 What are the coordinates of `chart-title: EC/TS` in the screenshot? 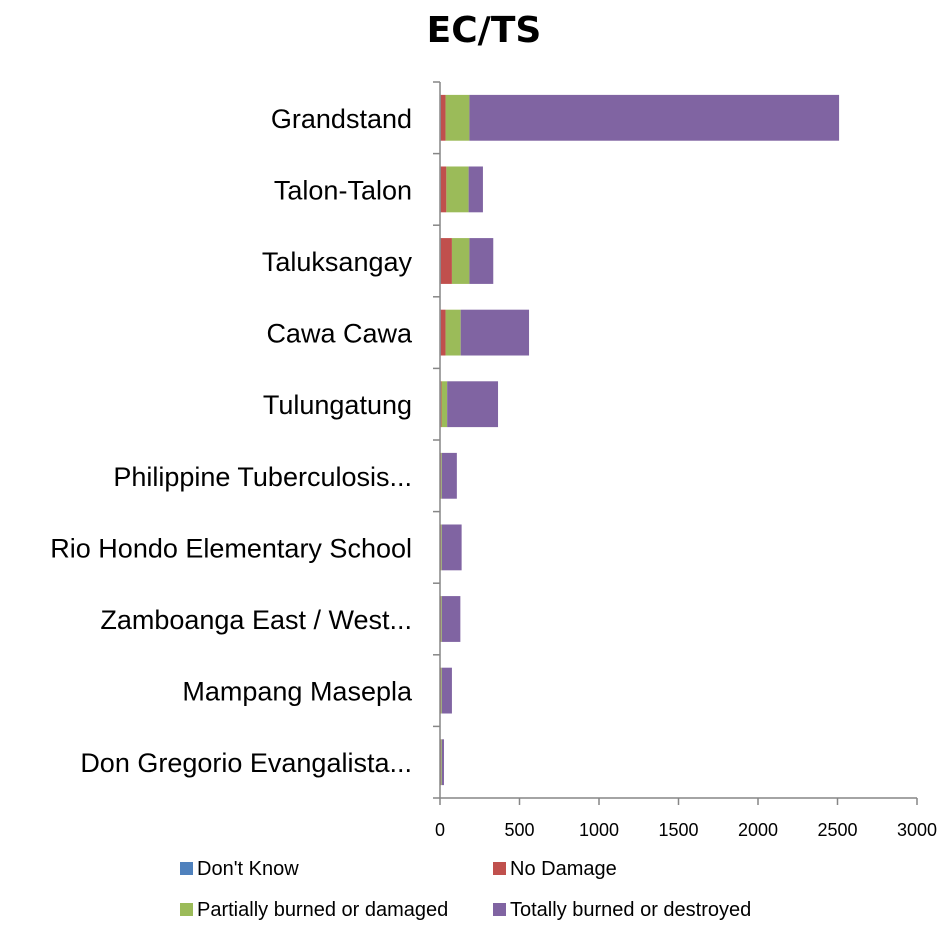 It's located at (484, 30).